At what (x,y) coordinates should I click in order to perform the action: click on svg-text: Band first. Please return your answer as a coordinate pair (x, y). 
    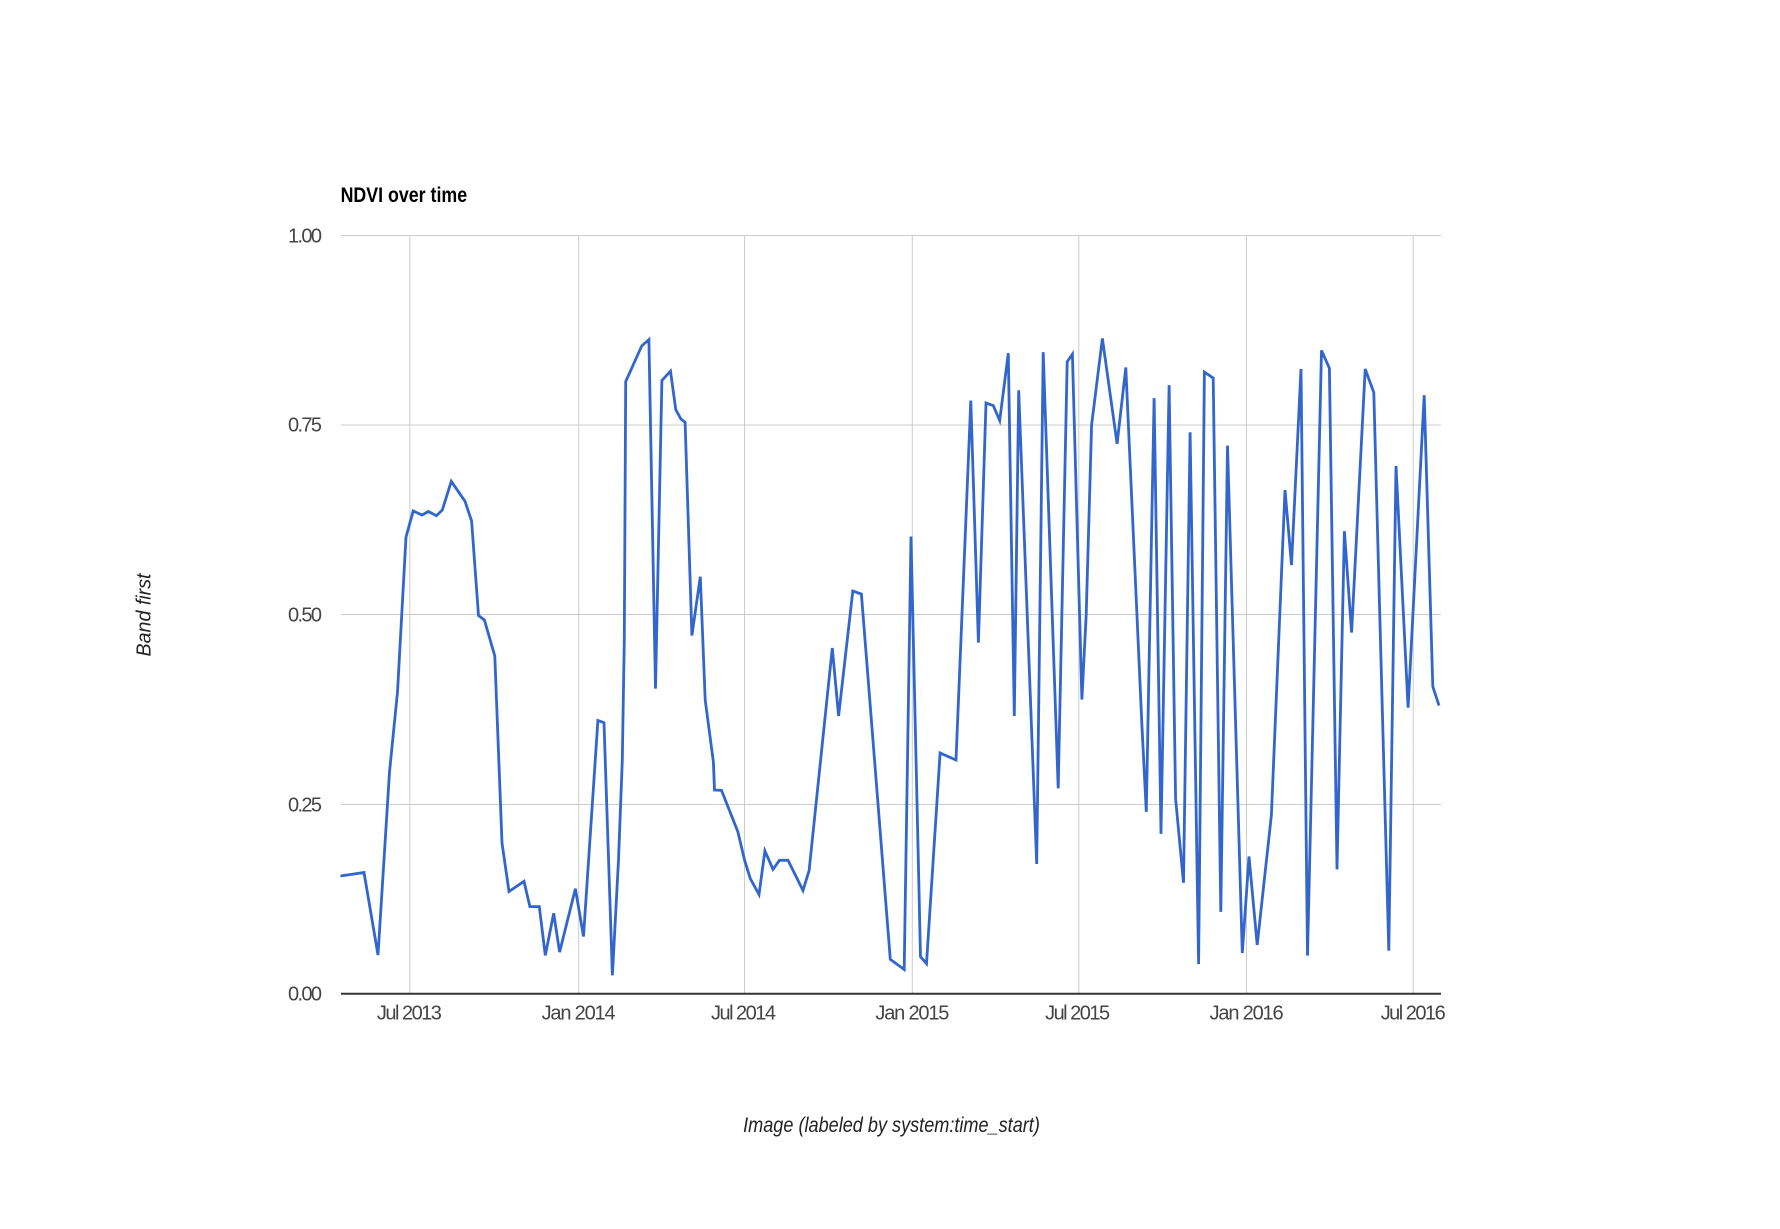
    Looking at the image, I should click on (145, 614).